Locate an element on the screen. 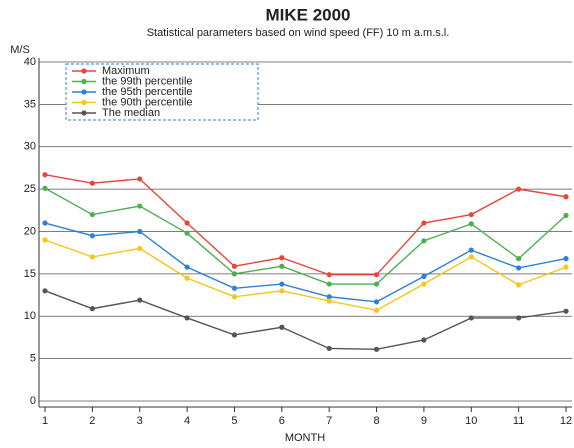  x-axis-label: MONTH is located at coordinates (305, 438).